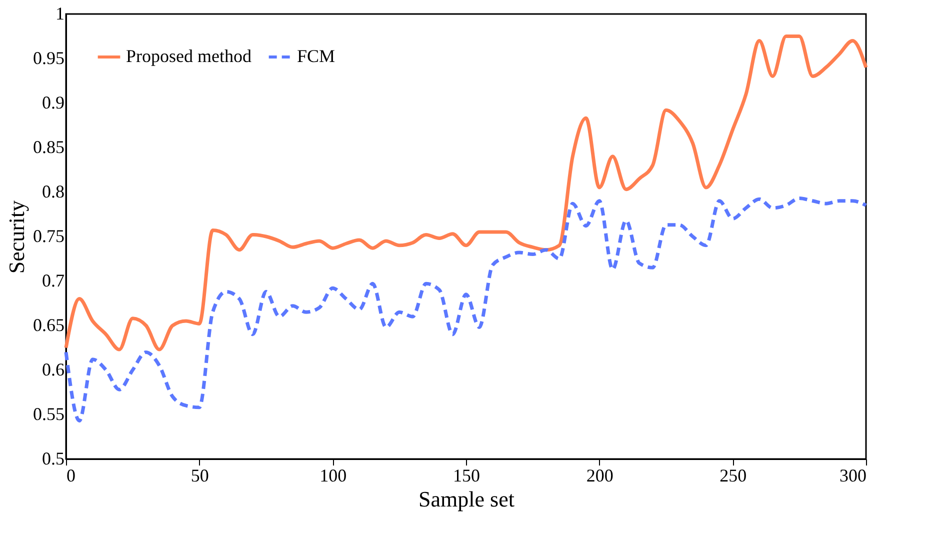  Describe the element at coordinates (53, 458) in the screenshot. I see `y-tick-label: 0.5` at that location.